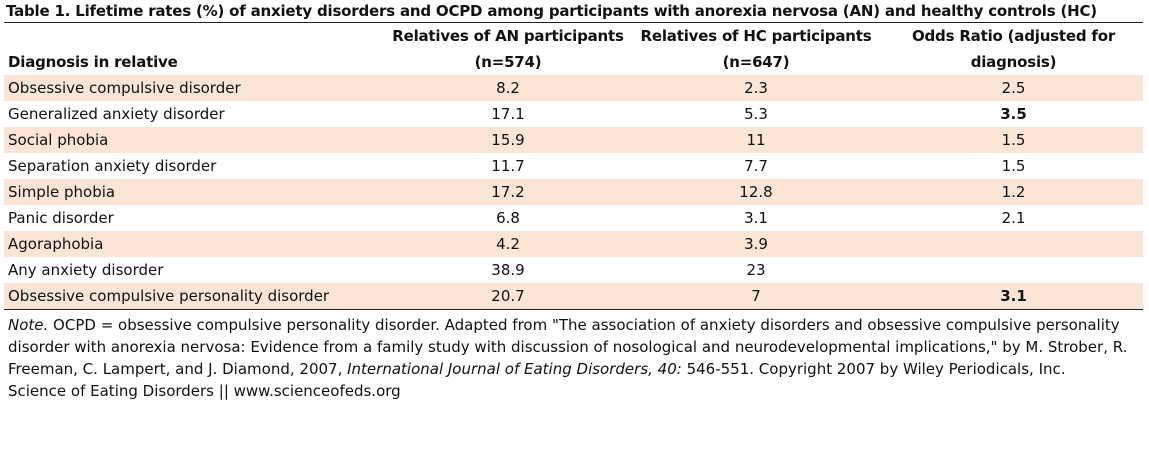 The width and height of the screenshot is (1149, 452). Describe the element at coordinates (28, 325) in the screenshot. I see `note-label: Note.` at that location.